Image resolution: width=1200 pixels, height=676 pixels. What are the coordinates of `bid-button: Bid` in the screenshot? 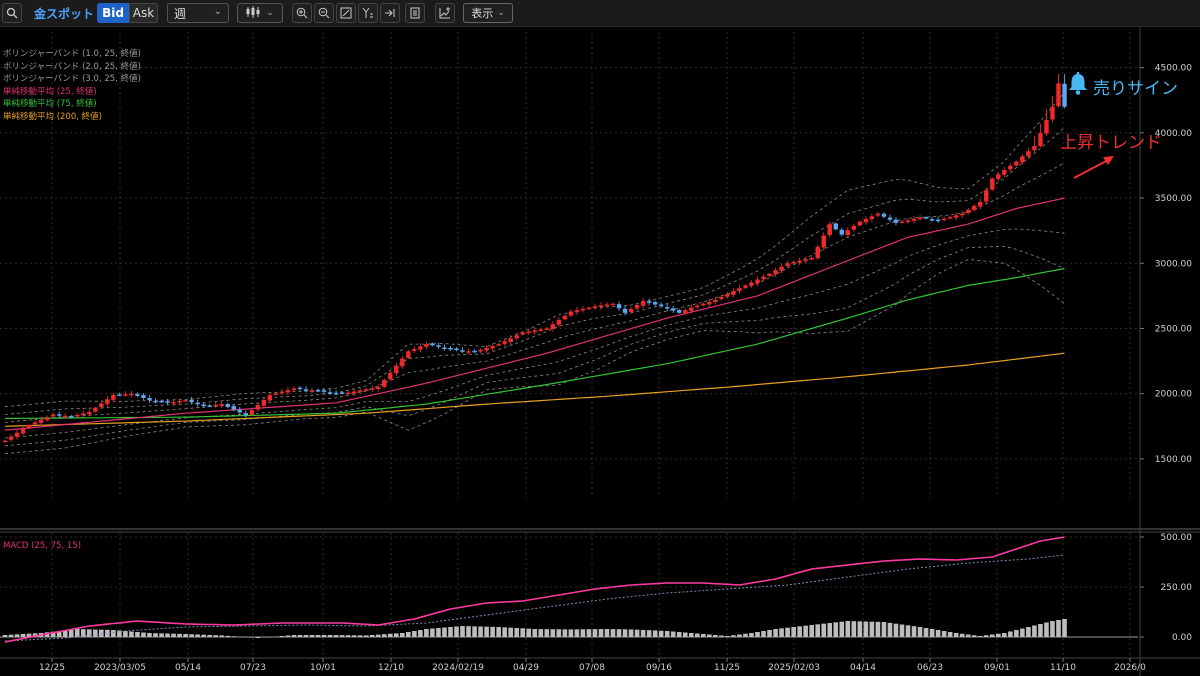 It's located at (113, 13).